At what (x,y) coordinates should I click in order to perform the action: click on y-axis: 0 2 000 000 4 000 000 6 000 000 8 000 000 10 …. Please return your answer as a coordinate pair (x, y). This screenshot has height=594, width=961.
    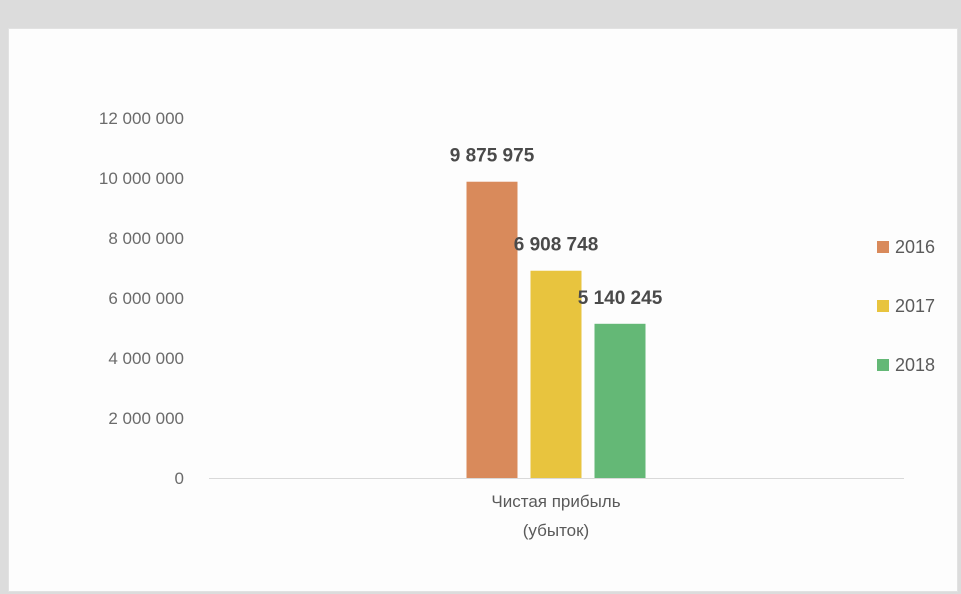
    Looking at the image, I should click on (141, 298).